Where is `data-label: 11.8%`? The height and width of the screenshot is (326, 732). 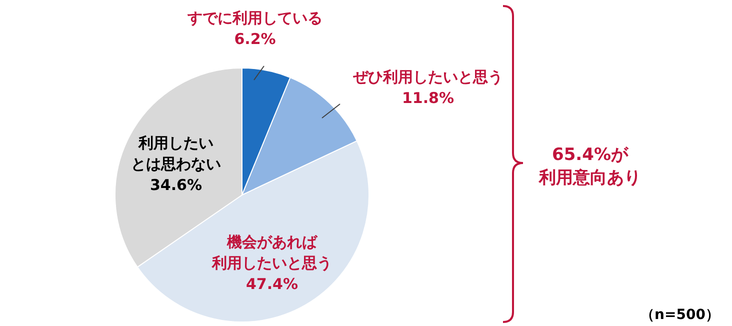 data-label: 11.8% is located at coordinates (428, 98).